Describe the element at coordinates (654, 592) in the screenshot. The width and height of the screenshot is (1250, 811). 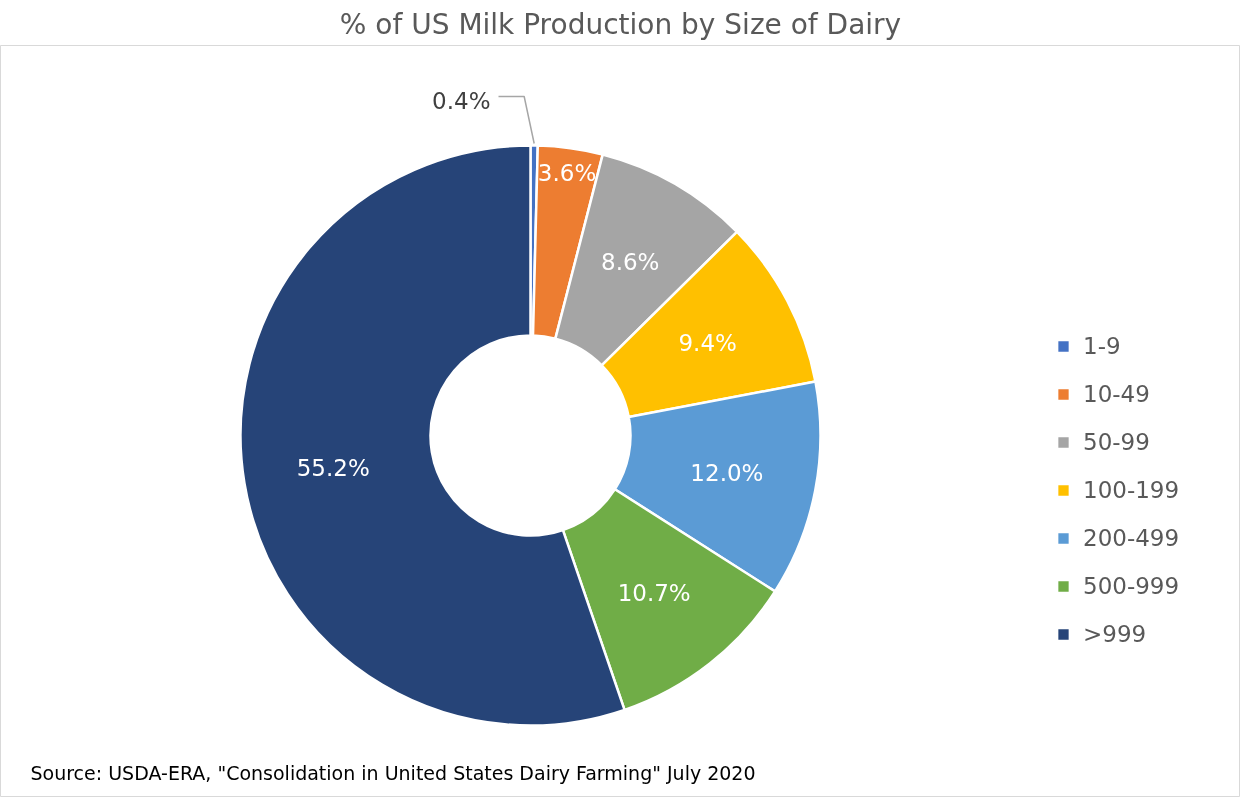
I see `data-label: 10.7%` at that location.